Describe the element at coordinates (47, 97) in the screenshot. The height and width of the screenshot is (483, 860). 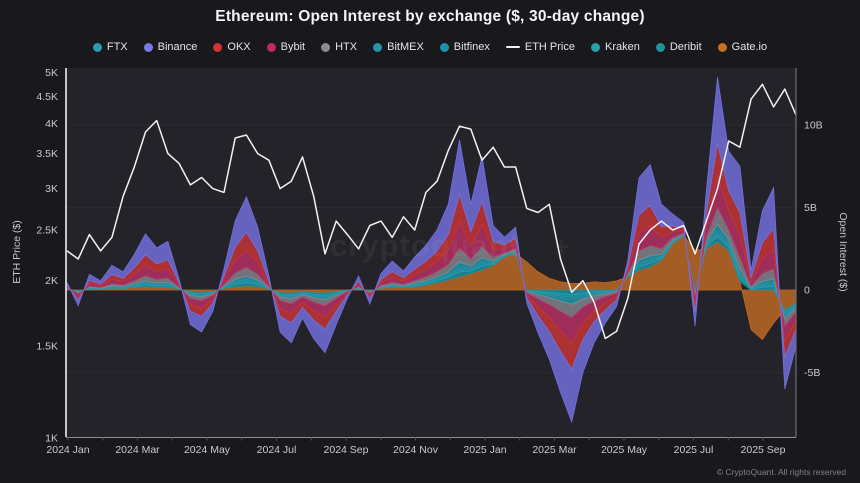
I see `left-axis-tick-label: 4.5K` at that location.